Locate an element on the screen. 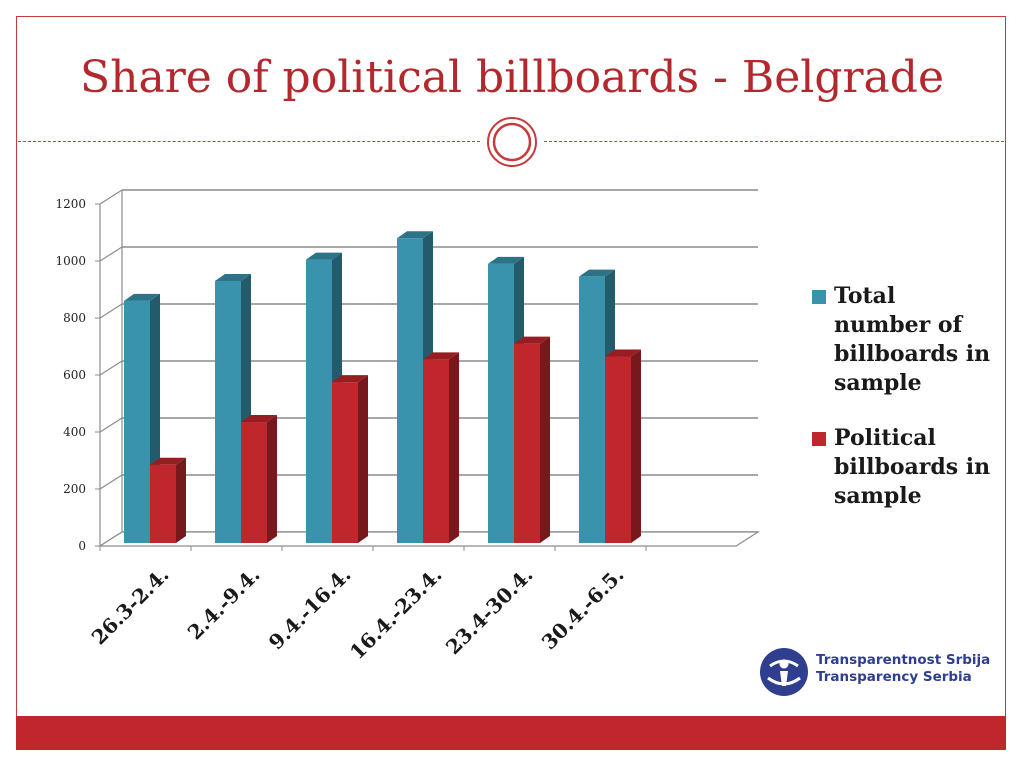 The height and width of the screenshot is (768, 1024). x-tick-label: 26.3-2.4. is located at coordinates (130, 606).